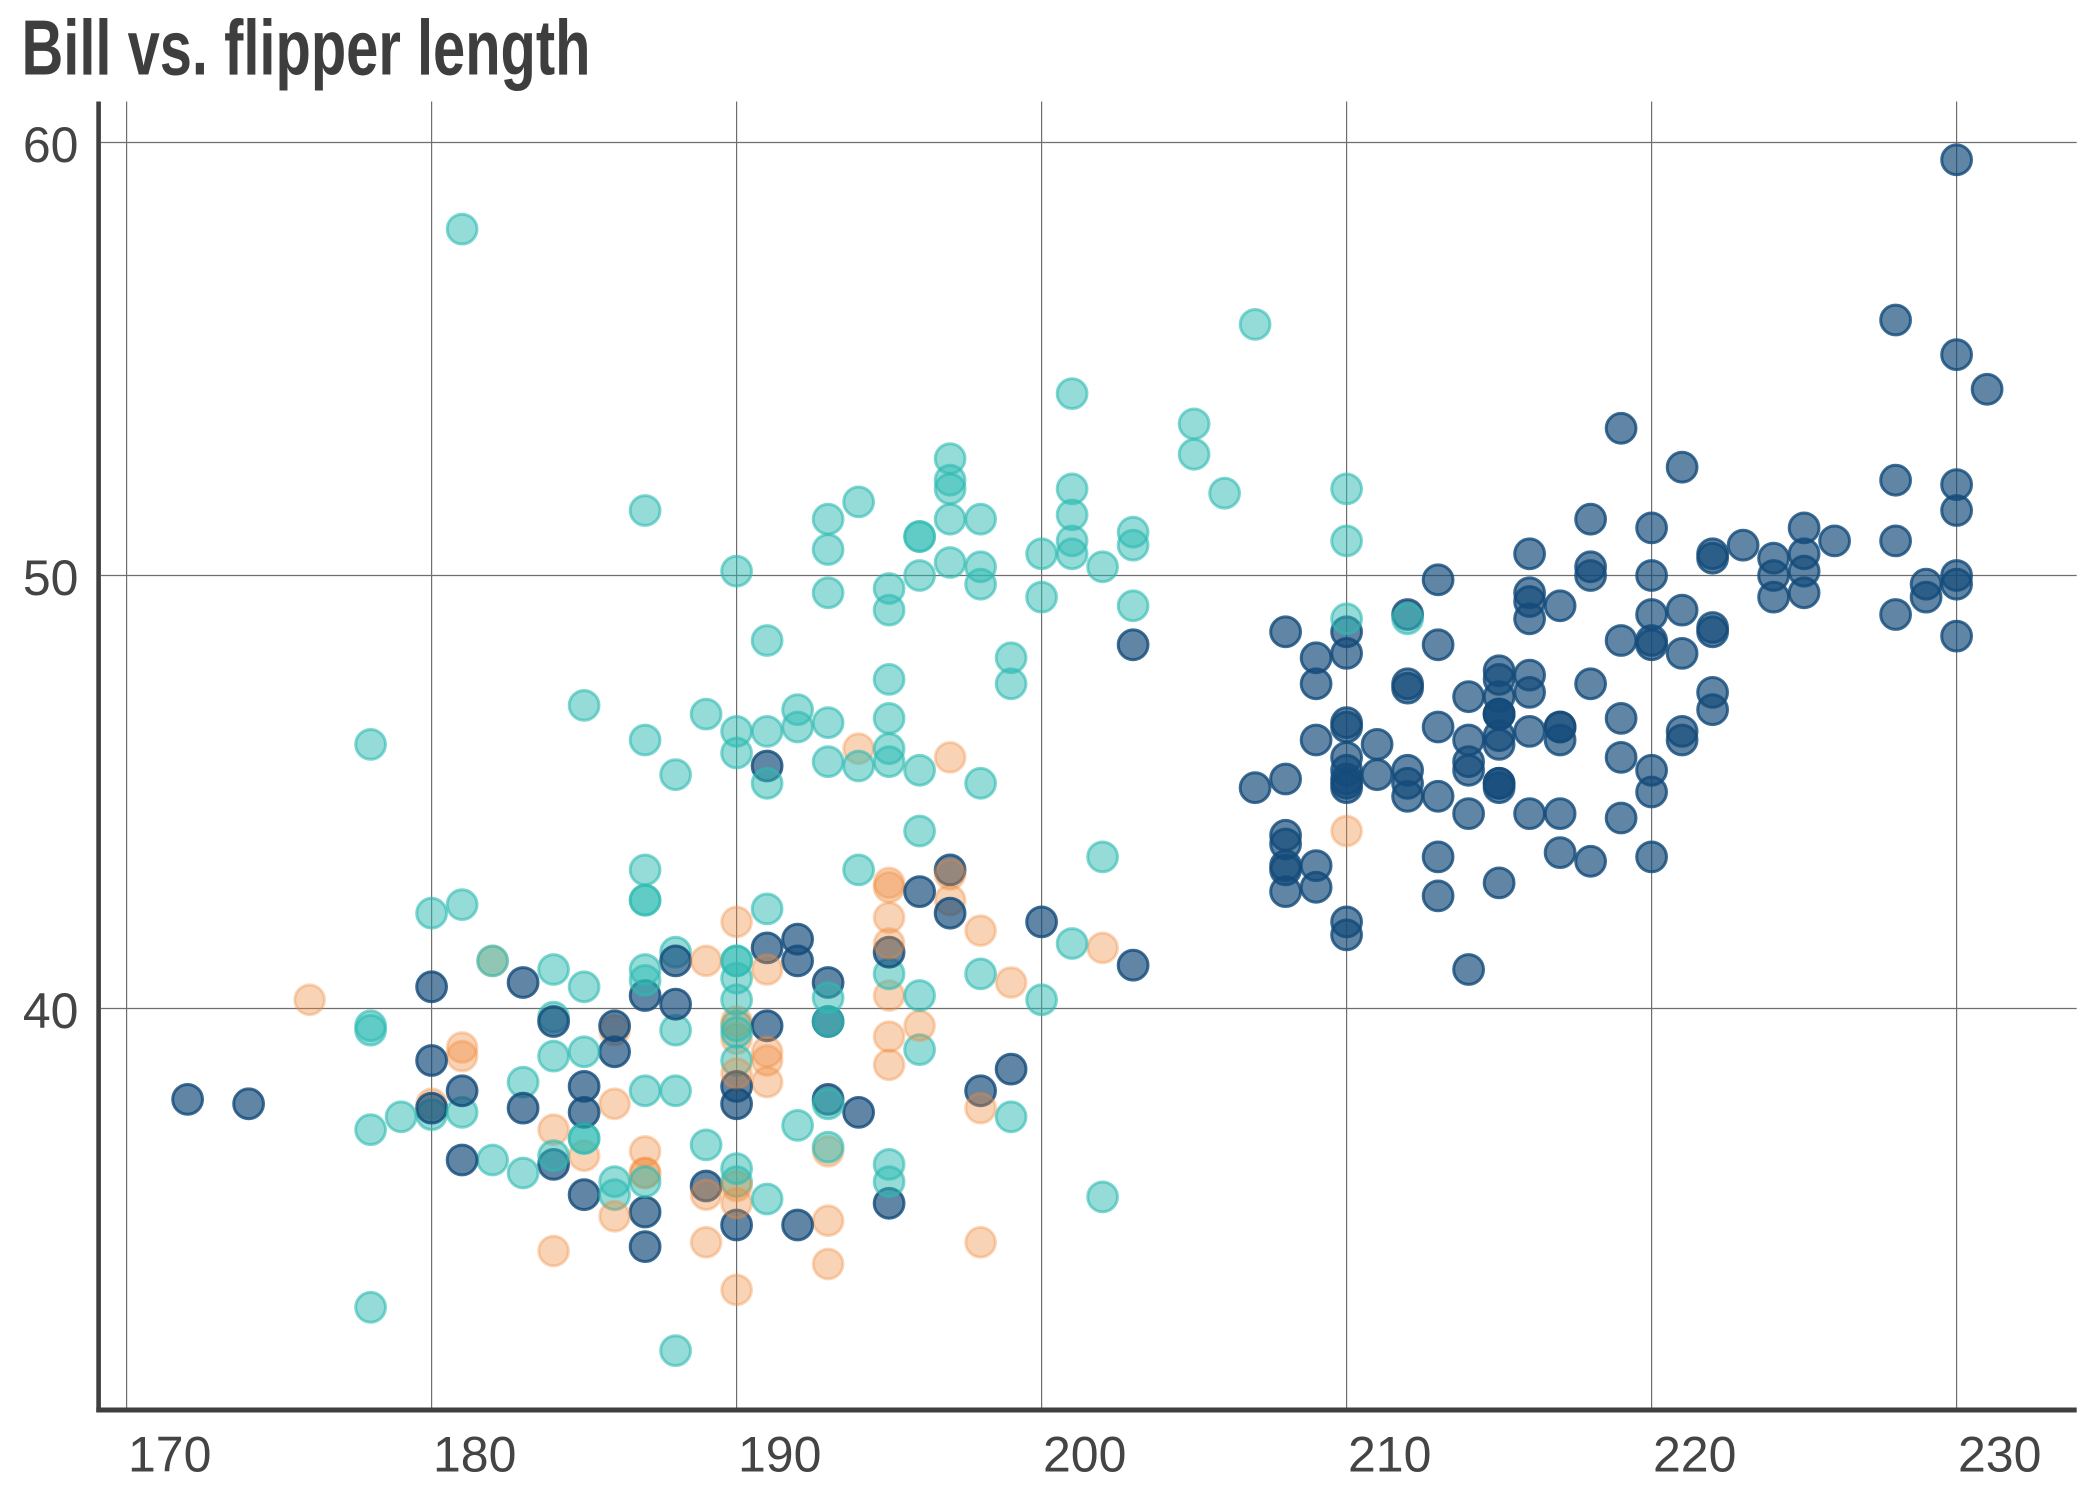 Image resolution: width=2100 pixels, height=1500 pixels. I want to click on svg-text: 210, so click(1389, 1455).